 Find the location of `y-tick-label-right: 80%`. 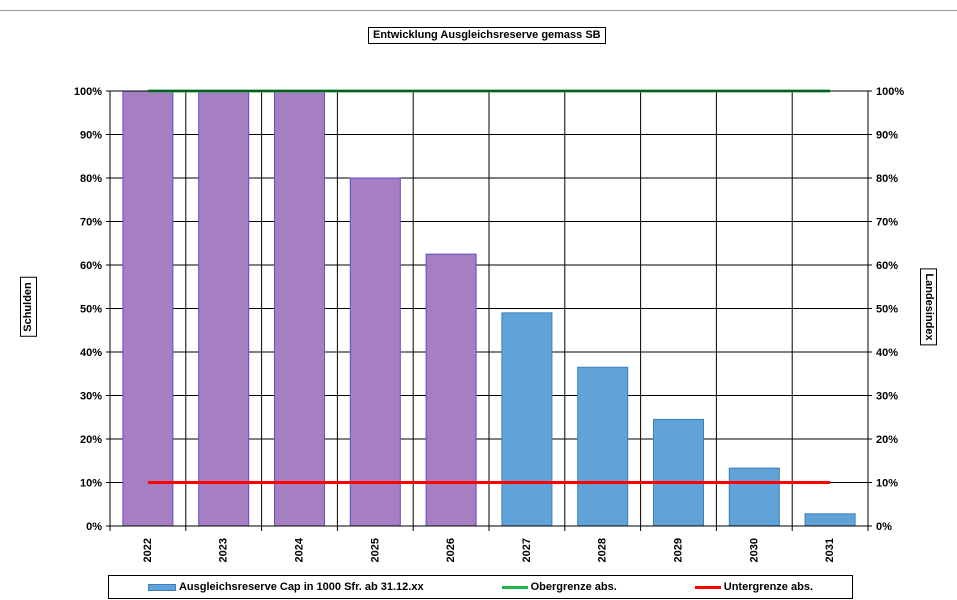

y-tick-label-right: 80% is located at coordinates (887, 179).